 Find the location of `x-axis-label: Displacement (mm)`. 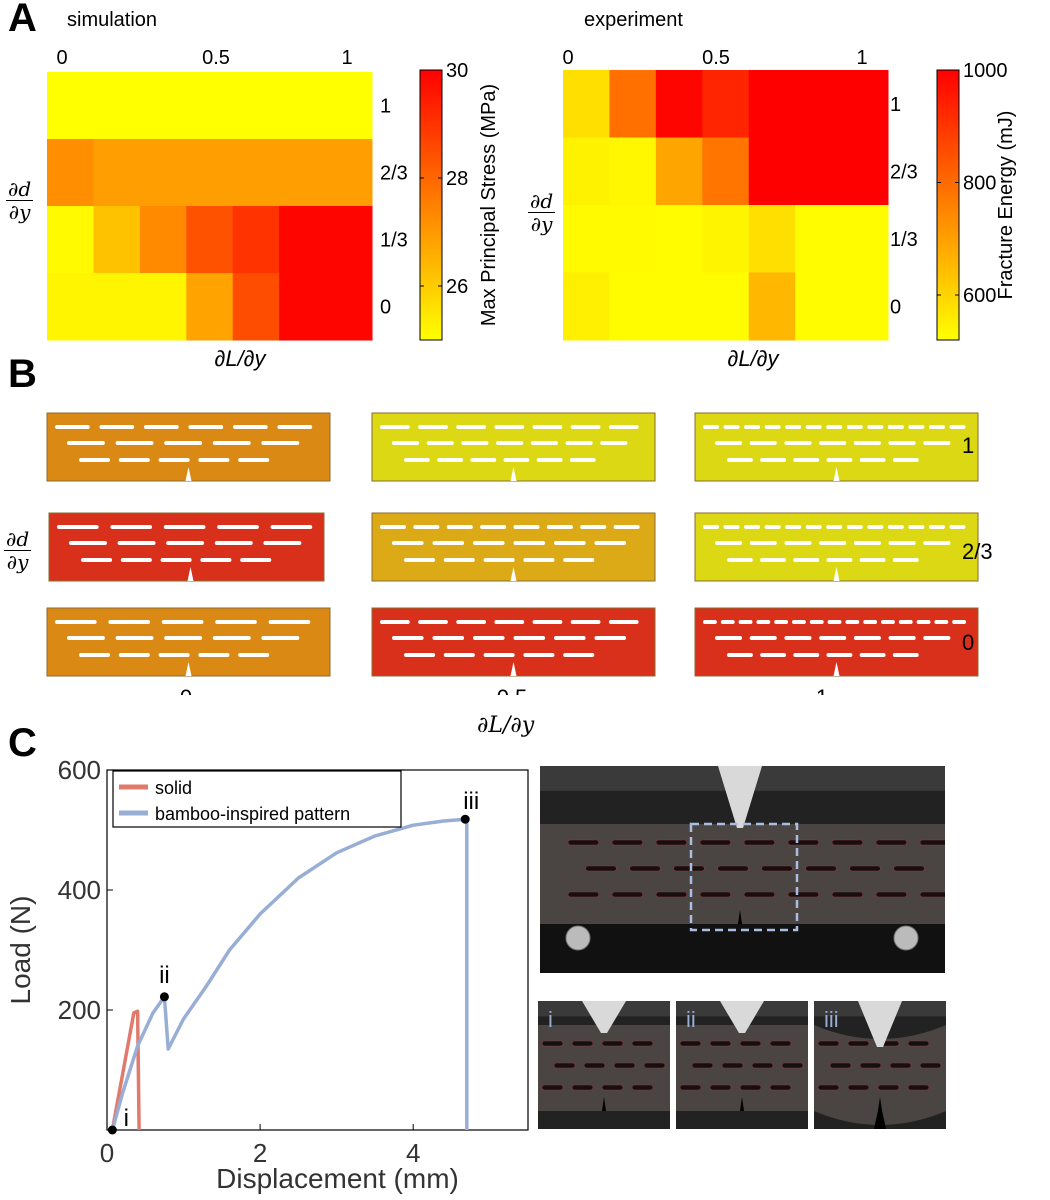

x-axis-label: Displacement (mm) is located at coordinates (337, 1178).